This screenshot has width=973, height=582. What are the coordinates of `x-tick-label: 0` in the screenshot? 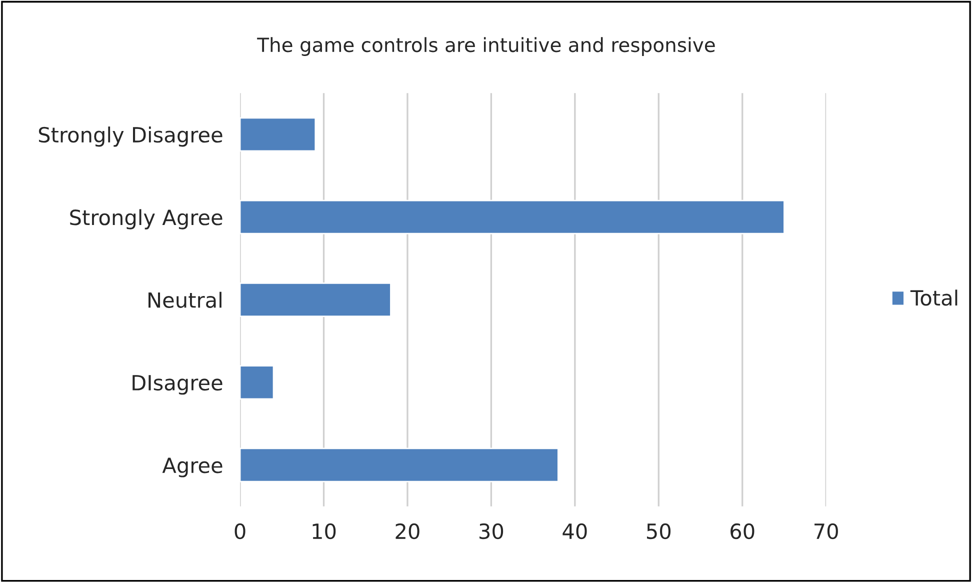 It's located at (240, 531).